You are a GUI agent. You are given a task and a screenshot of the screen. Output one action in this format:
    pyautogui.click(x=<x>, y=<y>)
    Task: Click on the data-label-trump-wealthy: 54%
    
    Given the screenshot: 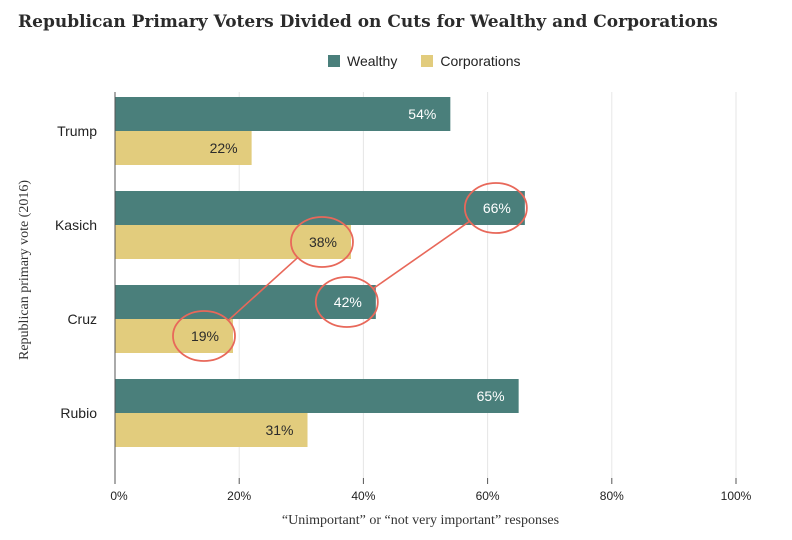 What is the action you would take?
    pyautogui.click(x=422, y=114)
    